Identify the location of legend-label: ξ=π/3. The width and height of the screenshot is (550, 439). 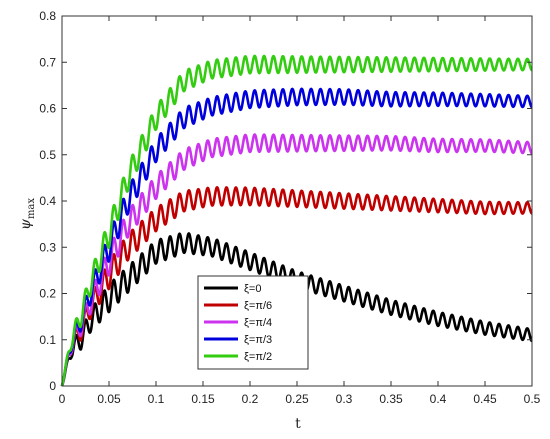
(258, 340).